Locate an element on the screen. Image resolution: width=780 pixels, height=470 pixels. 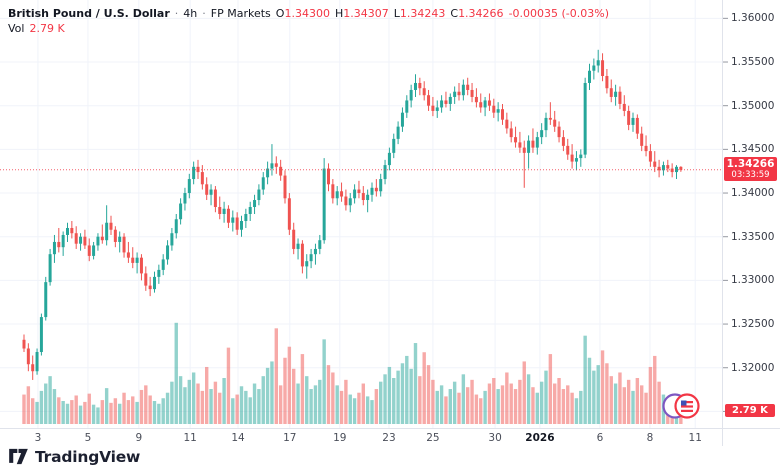
time-axis-label: 2026 is located at coordinates (540, 438).